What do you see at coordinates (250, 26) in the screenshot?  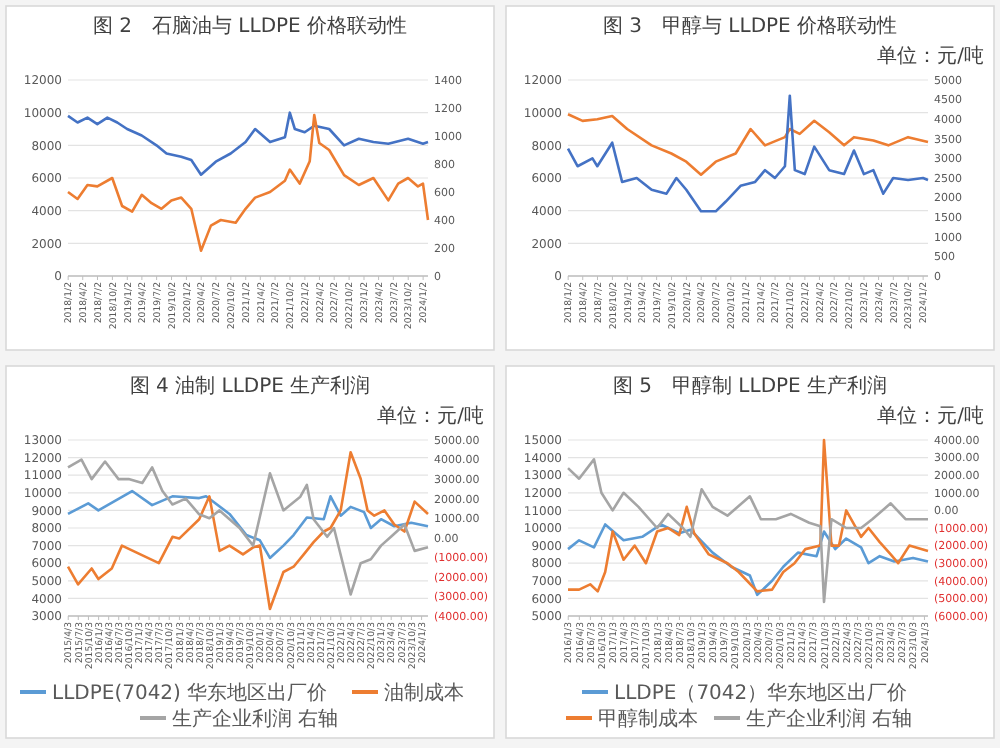 I see `chart-title: 图 2 石脑油与 LLDPE 价格联动性` at bounding box center [250, 26].